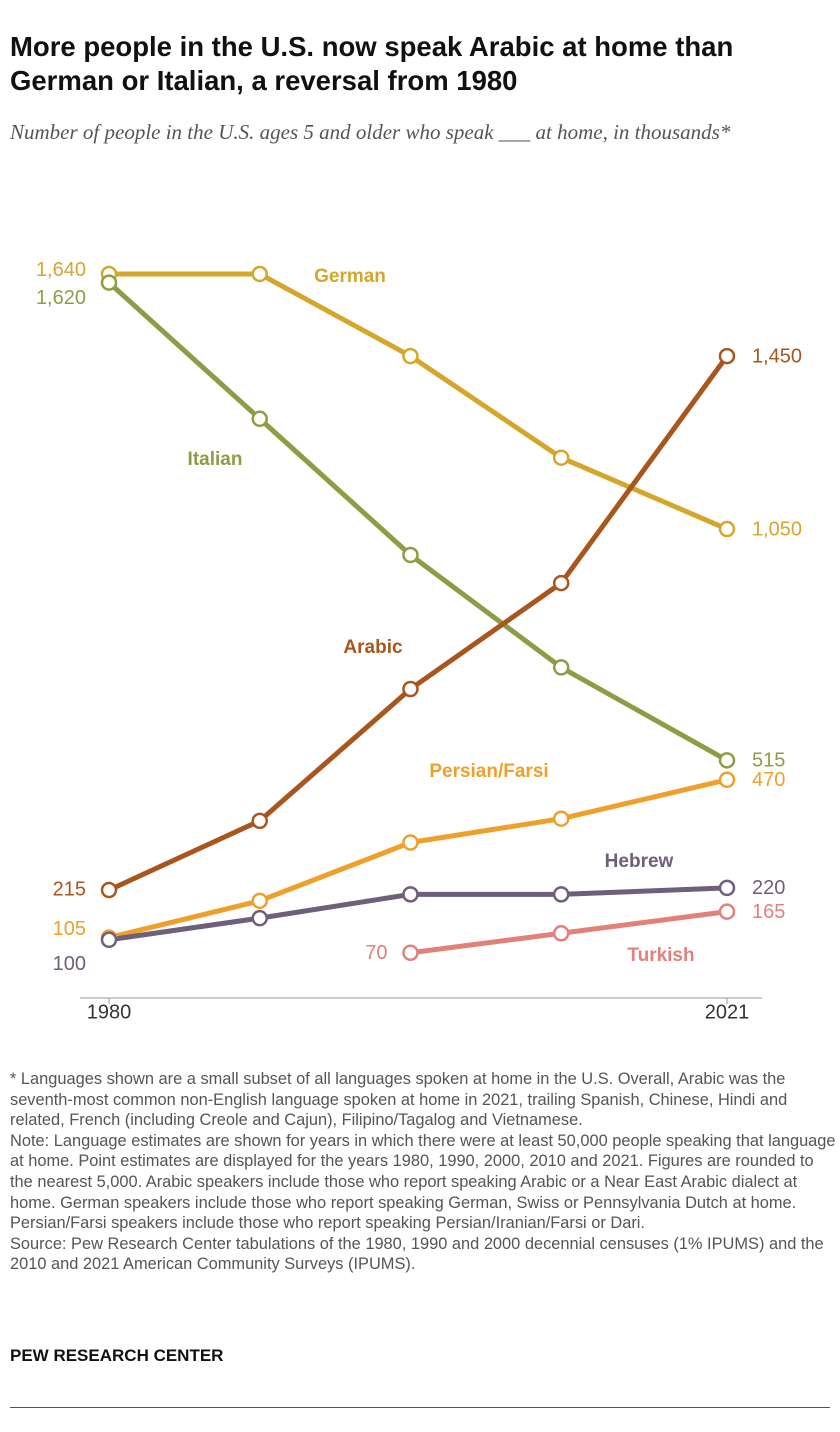 This screenshot has height=1432, width=840. Describe the element at coordinates (420, 1407) in the screenshot. I see `bottom-rule` at that location.